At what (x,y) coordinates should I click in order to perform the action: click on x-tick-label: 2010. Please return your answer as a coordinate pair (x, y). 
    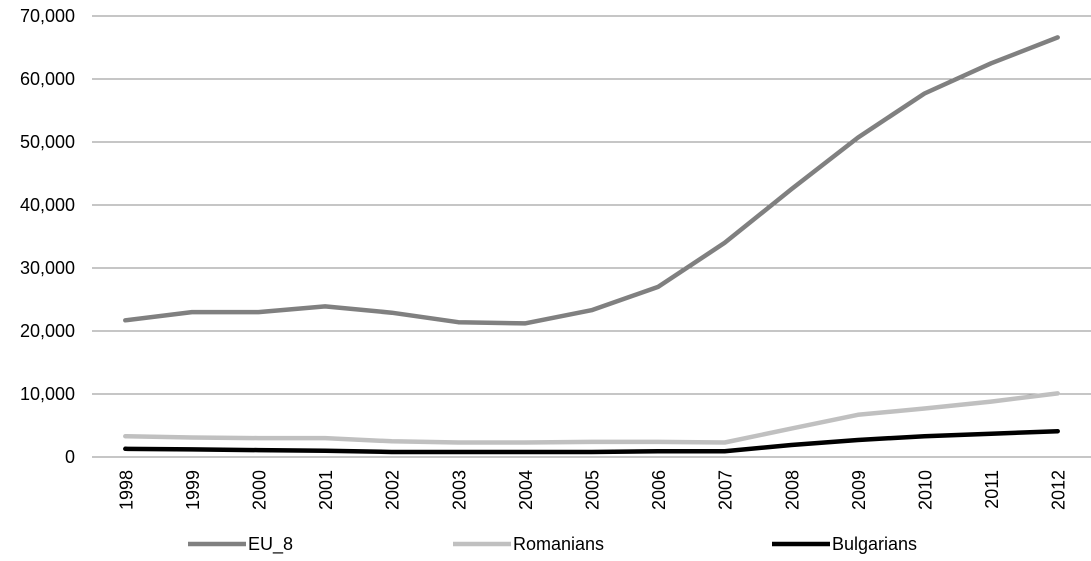
    Looking at the image, I should click on (926, 490).